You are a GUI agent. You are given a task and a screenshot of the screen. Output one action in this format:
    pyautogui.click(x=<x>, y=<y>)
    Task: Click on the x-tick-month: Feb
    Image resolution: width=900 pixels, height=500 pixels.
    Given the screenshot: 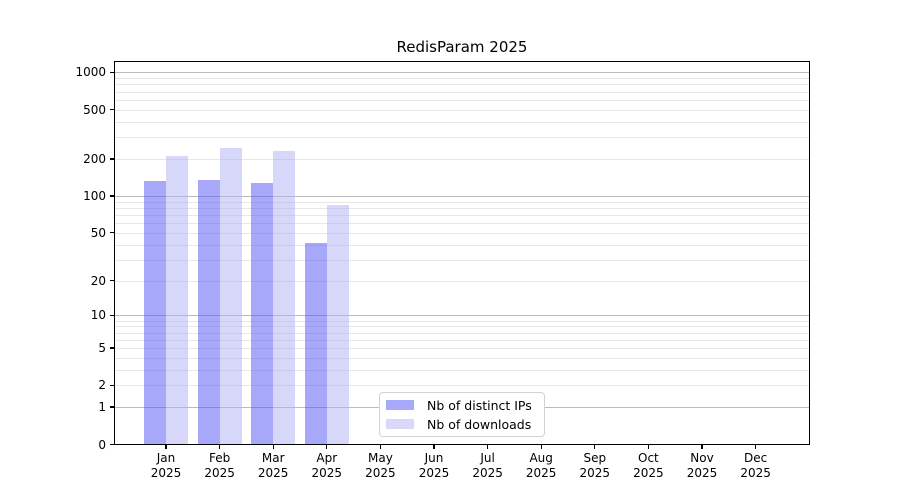 What is the action you would take?
    pyautogui.click(x=219, y=458)
    